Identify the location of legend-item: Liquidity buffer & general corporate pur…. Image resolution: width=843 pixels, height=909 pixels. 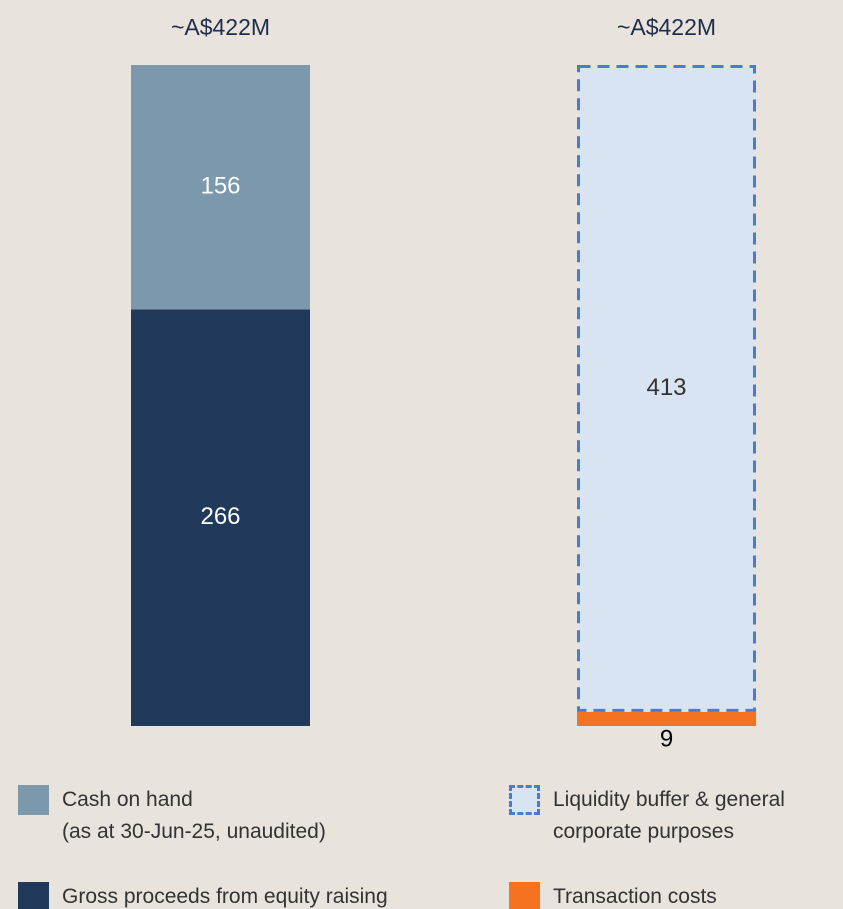
(647, 816).